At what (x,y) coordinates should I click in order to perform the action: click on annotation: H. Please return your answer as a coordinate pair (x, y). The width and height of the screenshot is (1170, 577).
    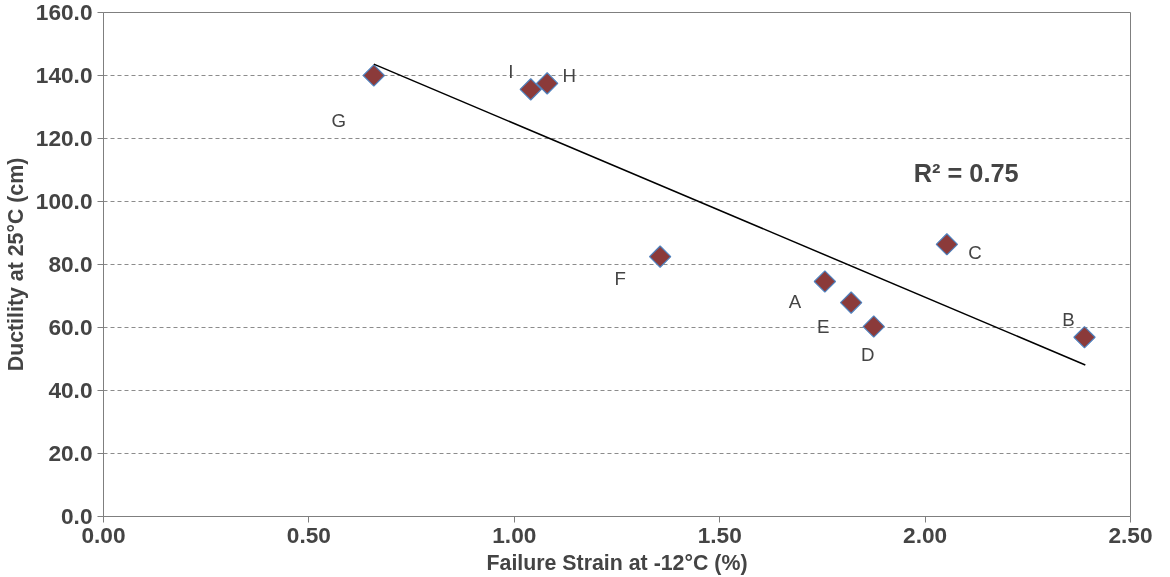
    Looking at the image, I should click on (569, 75).